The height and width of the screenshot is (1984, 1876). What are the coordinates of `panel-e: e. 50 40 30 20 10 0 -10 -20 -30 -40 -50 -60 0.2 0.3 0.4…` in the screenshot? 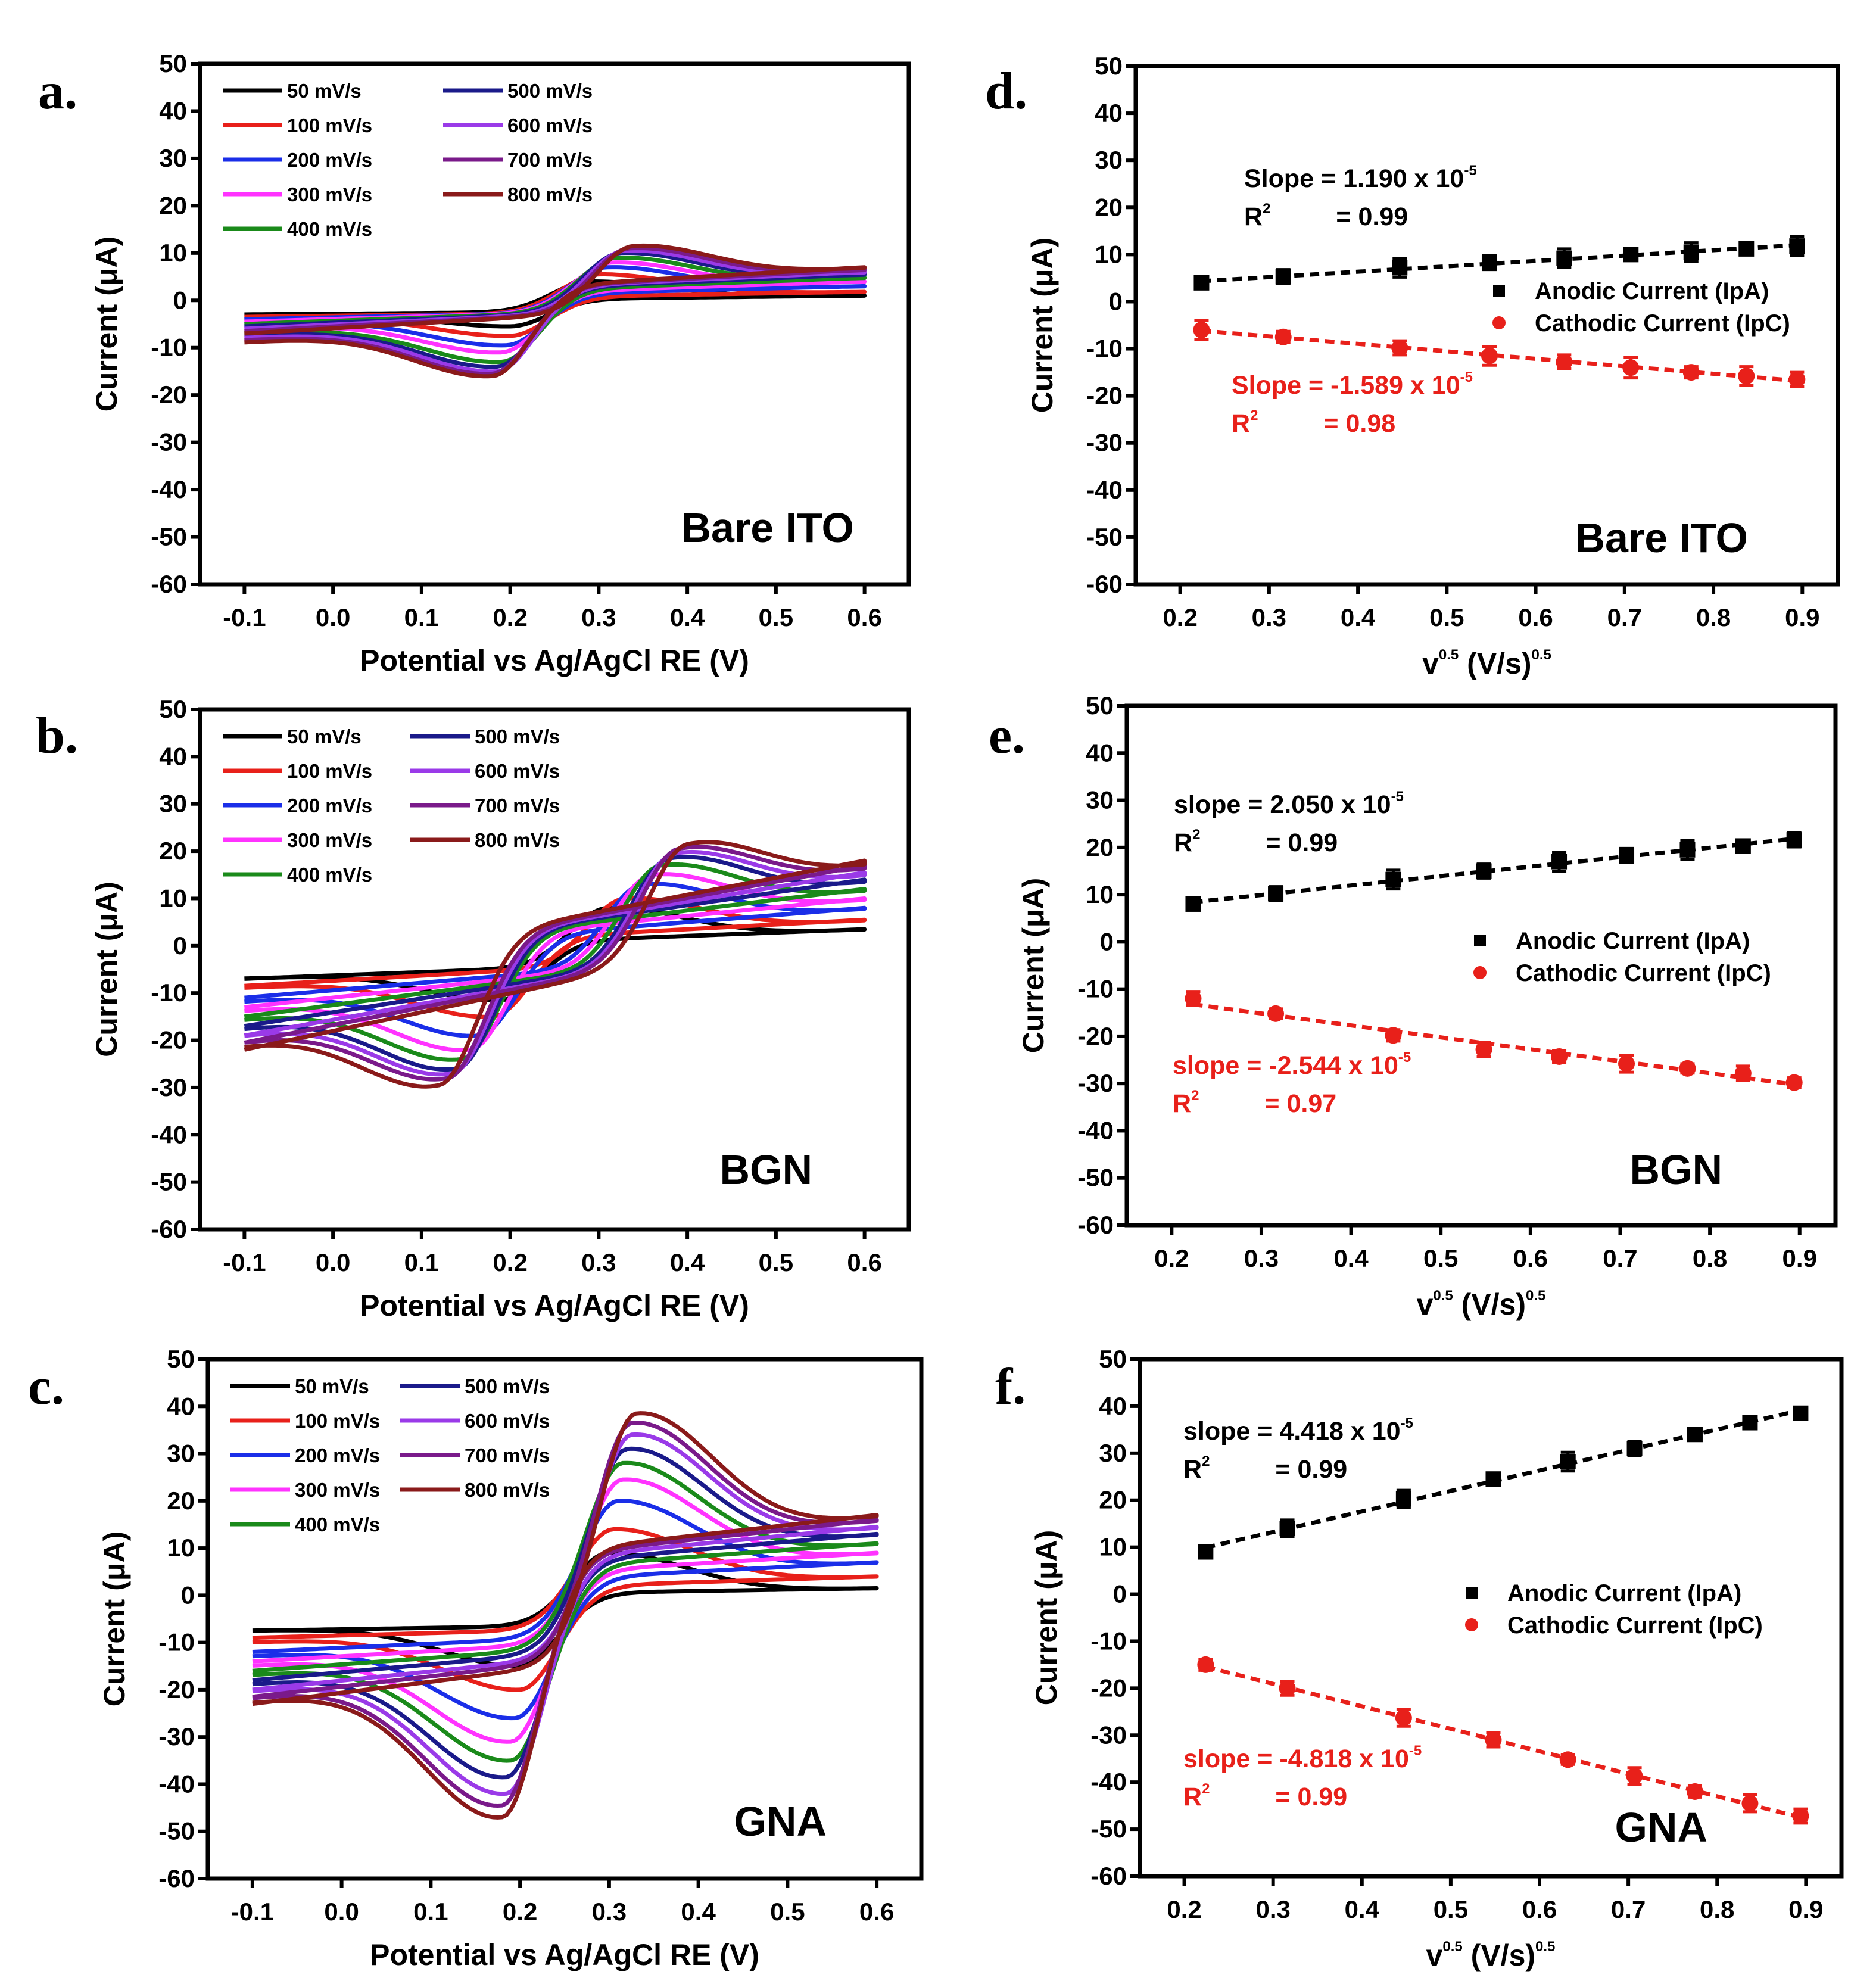 It's located at (1413, 1006).